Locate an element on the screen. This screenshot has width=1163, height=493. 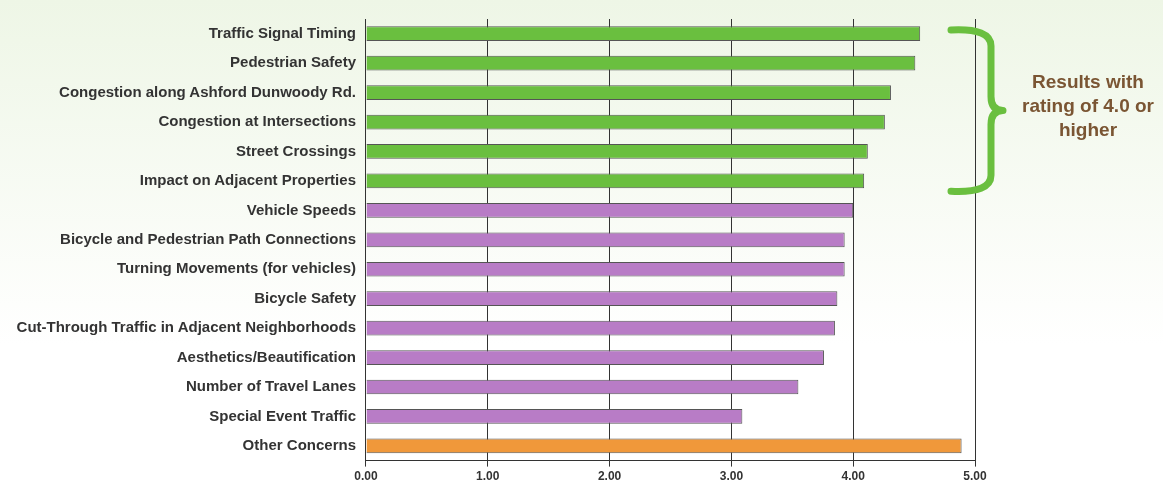
y-tick-label: Street Crossings is located at coordinates (295, 150).